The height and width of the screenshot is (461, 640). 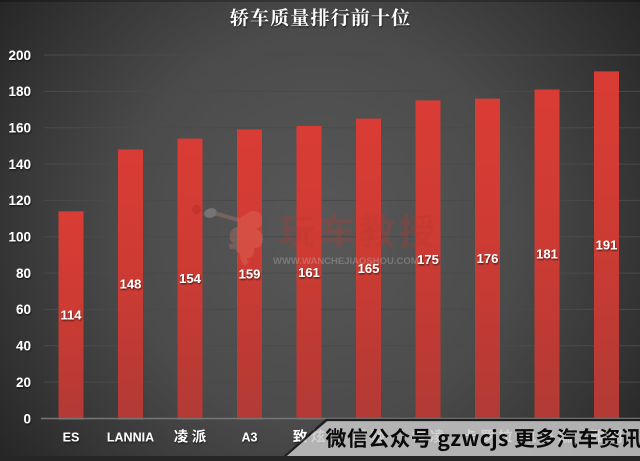 I want to click on svg-text: 80, so click(x=23, y=273).